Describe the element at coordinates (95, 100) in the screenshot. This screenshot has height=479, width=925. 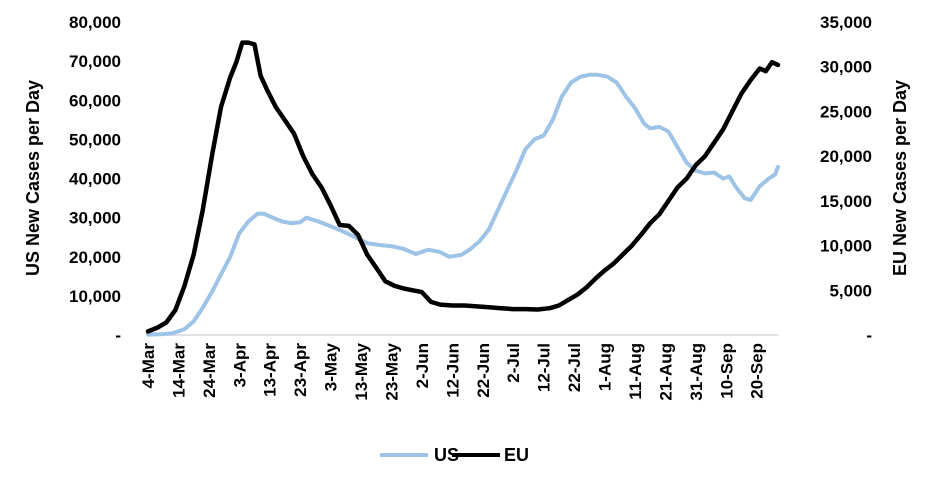
I see `left-y-tick-label: 60,000` at that location.